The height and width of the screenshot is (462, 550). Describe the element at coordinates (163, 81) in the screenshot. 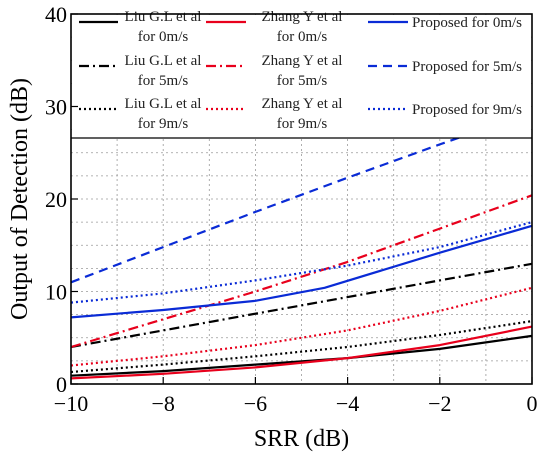

I see `legend-label-2: for 5m/s` at that location.